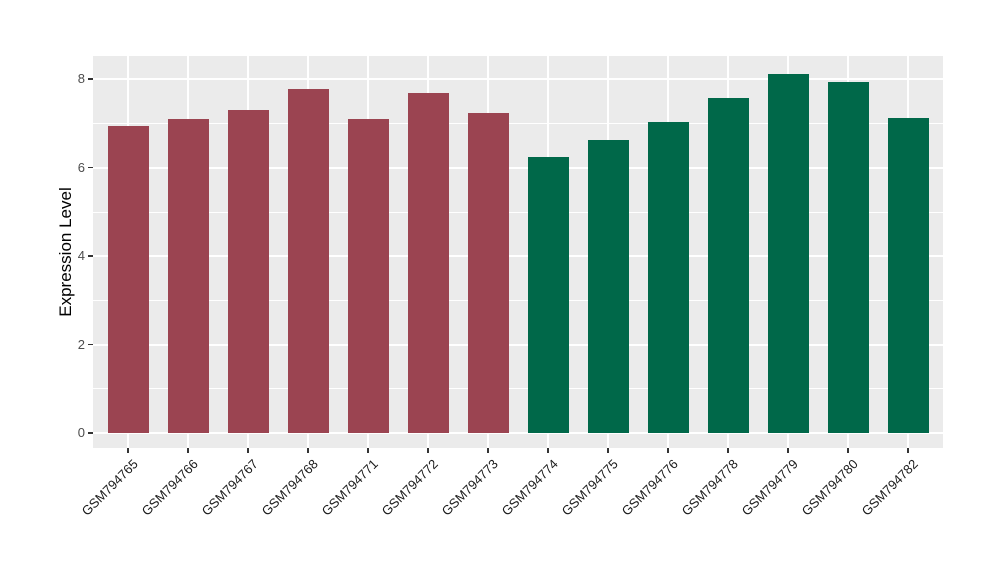 Image resolution: width=1000 pixels, height=580 pixels. Describe the element at coordinates (829, 487) in the screenshot. I see `x-tick-label: GSM794780` at that location.